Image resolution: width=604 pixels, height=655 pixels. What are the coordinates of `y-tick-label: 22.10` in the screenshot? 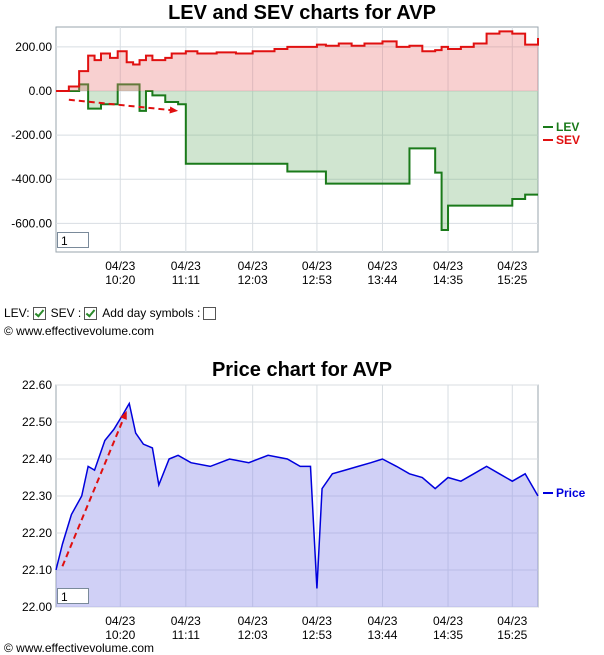 It's located at (37, 570).